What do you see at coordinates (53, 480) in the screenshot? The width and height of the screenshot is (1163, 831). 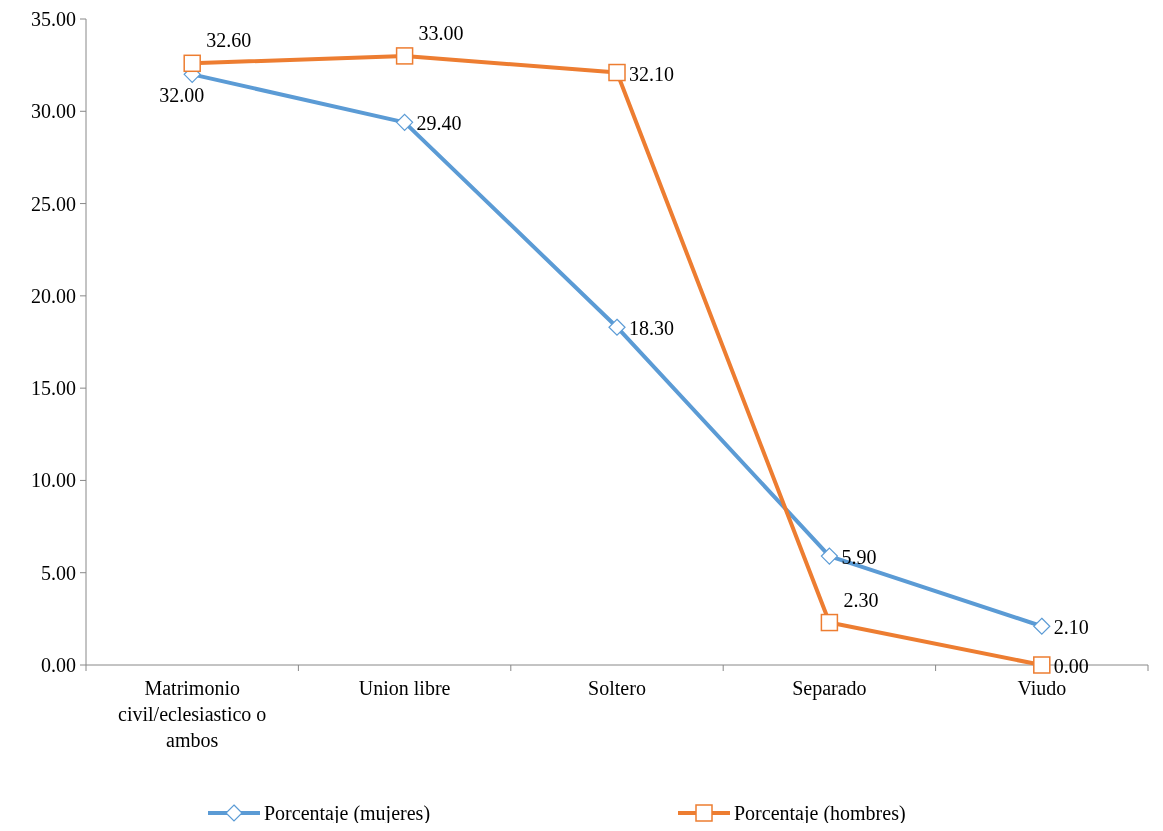 I see `y-tick-label: 10.00` at bounding box center [53, 480].